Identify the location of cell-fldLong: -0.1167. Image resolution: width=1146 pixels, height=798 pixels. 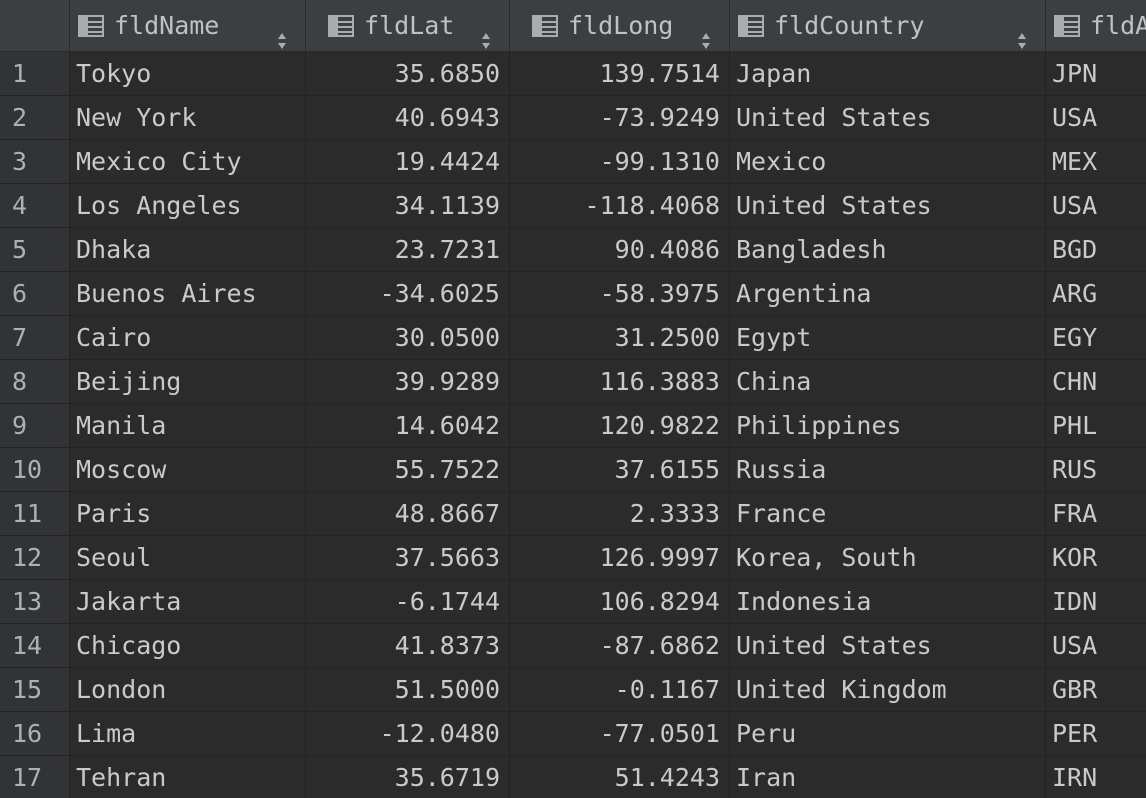
(620, 689).